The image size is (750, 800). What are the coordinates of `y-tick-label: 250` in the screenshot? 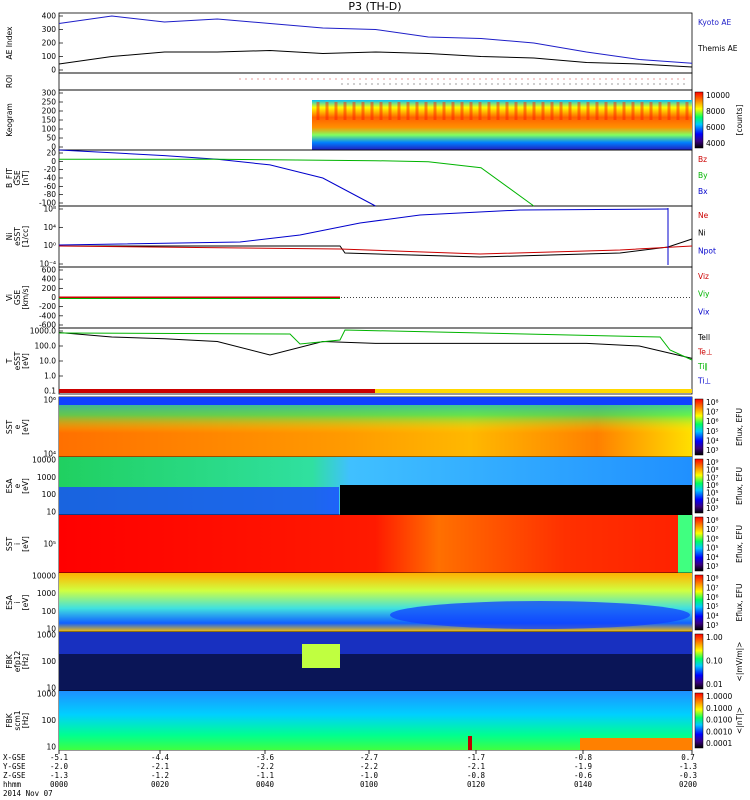 It's located at (49, 102).